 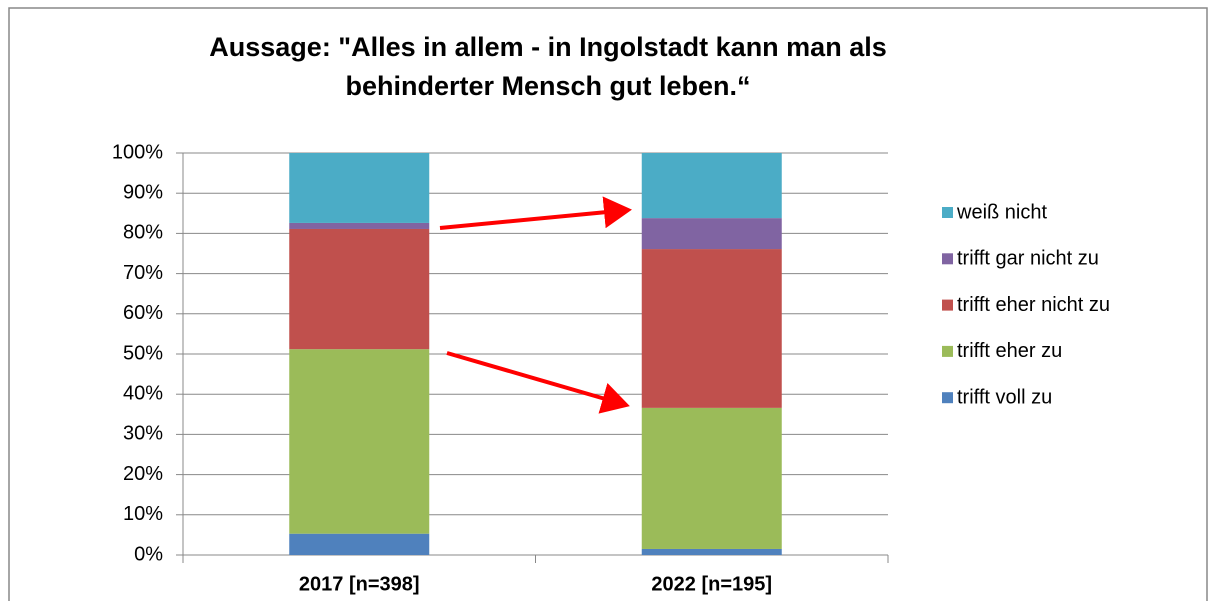 What do you see at coordinates (143, 313) in the screenshot?
I see `y-tick-label: 60%` at bounding box center [143, 313].